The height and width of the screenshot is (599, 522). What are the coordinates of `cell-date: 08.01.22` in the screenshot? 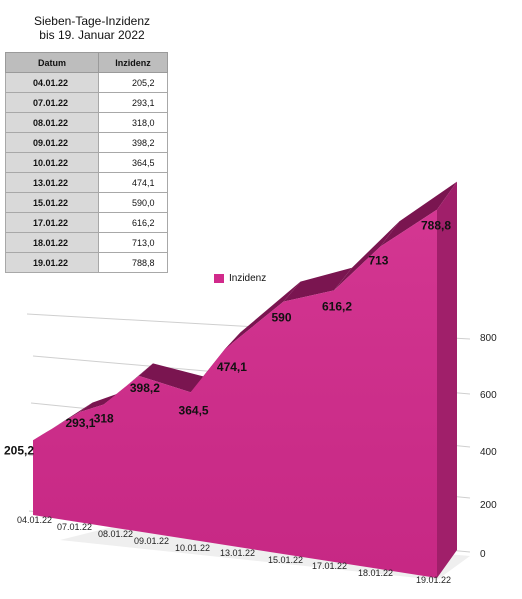 It's located at (52, 122).